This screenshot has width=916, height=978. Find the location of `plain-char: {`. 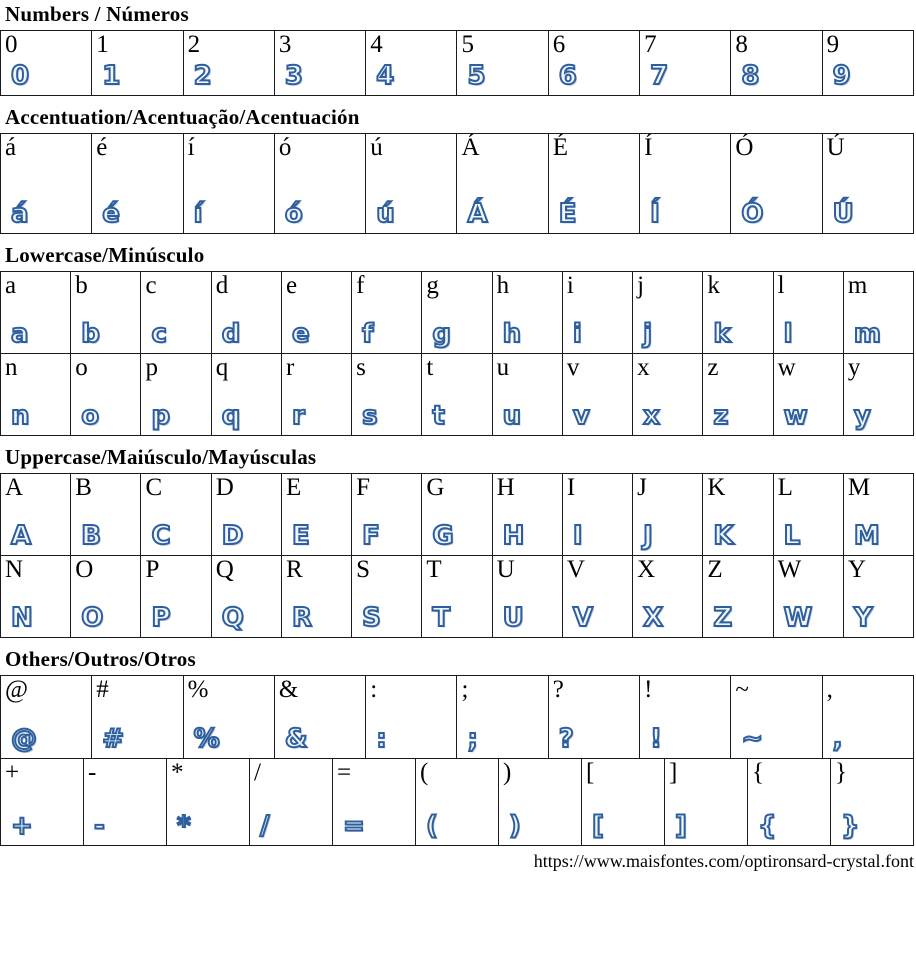

plain-char: { is located at coordinates (758, 773).